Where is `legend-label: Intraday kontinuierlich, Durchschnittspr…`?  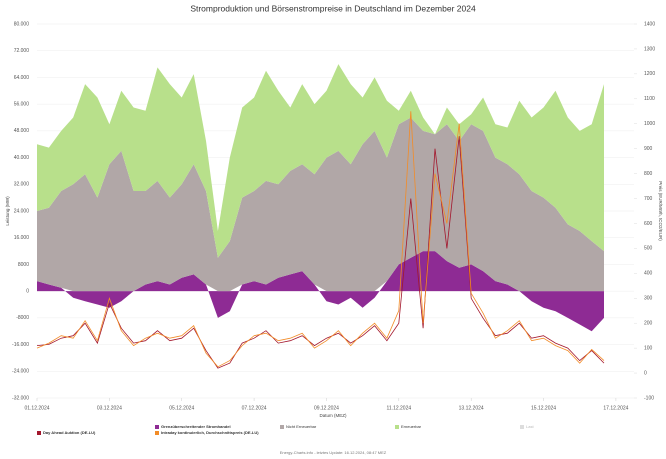
legend-label: Intraday kontinuierlich, Durchschnittspr… is located at coordinates (210, 432).